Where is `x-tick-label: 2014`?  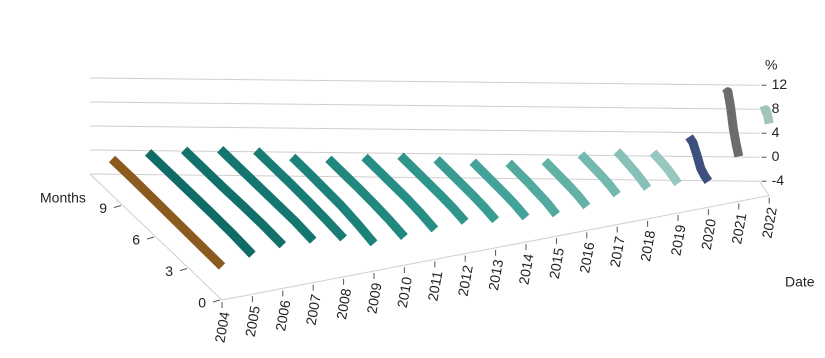 x-tick-label: 2014 is located at coordinates (525, 269).